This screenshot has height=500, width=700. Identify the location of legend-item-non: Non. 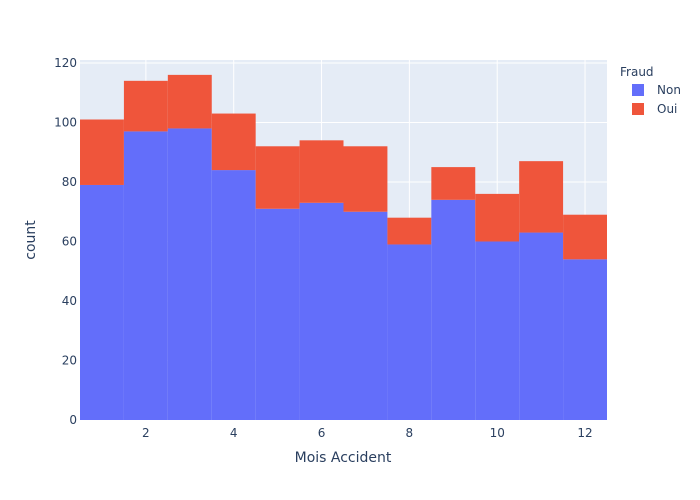
(656, 90).